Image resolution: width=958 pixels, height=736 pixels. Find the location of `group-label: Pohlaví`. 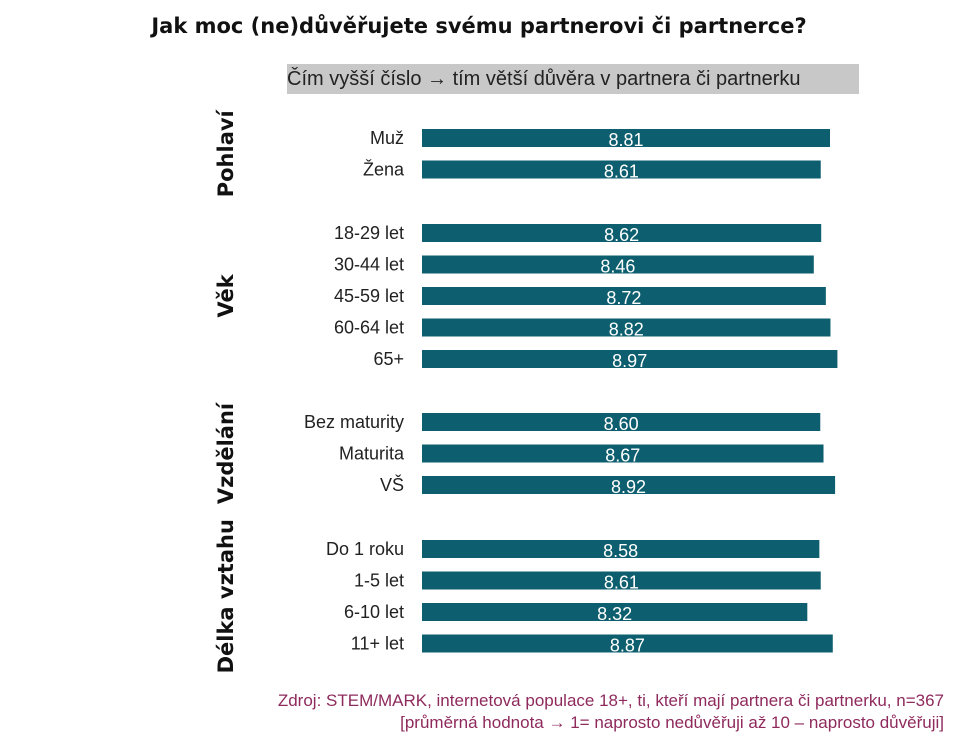

group-label: Pohlaví is located at coordinates (226, 152).